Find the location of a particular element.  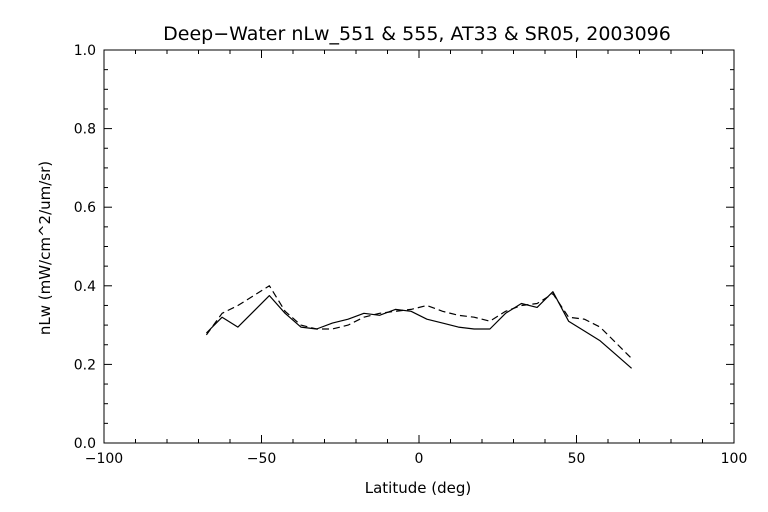

x-axis-label: Latitude (deg) is located at coordinates (418, 488).